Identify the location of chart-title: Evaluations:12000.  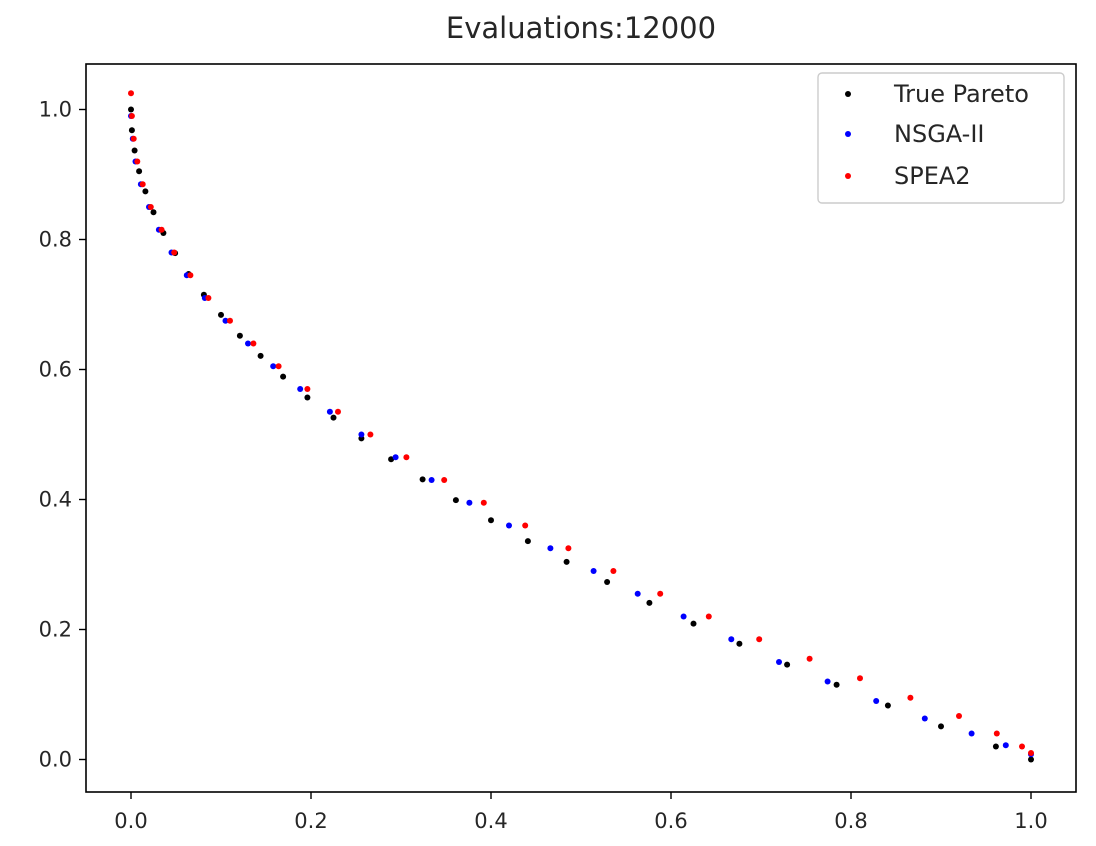
(581, 28).